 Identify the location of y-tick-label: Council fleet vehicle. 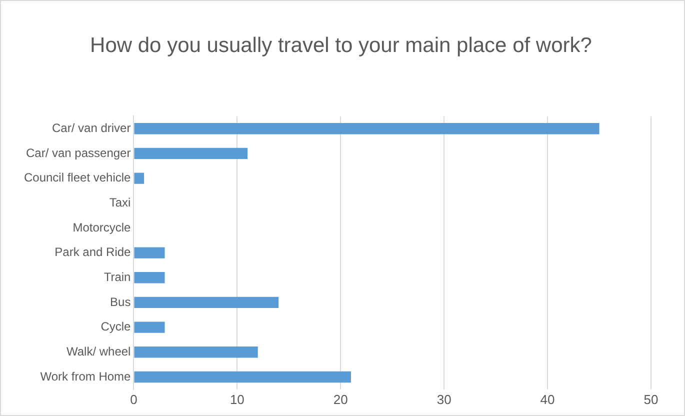
(78, 177).